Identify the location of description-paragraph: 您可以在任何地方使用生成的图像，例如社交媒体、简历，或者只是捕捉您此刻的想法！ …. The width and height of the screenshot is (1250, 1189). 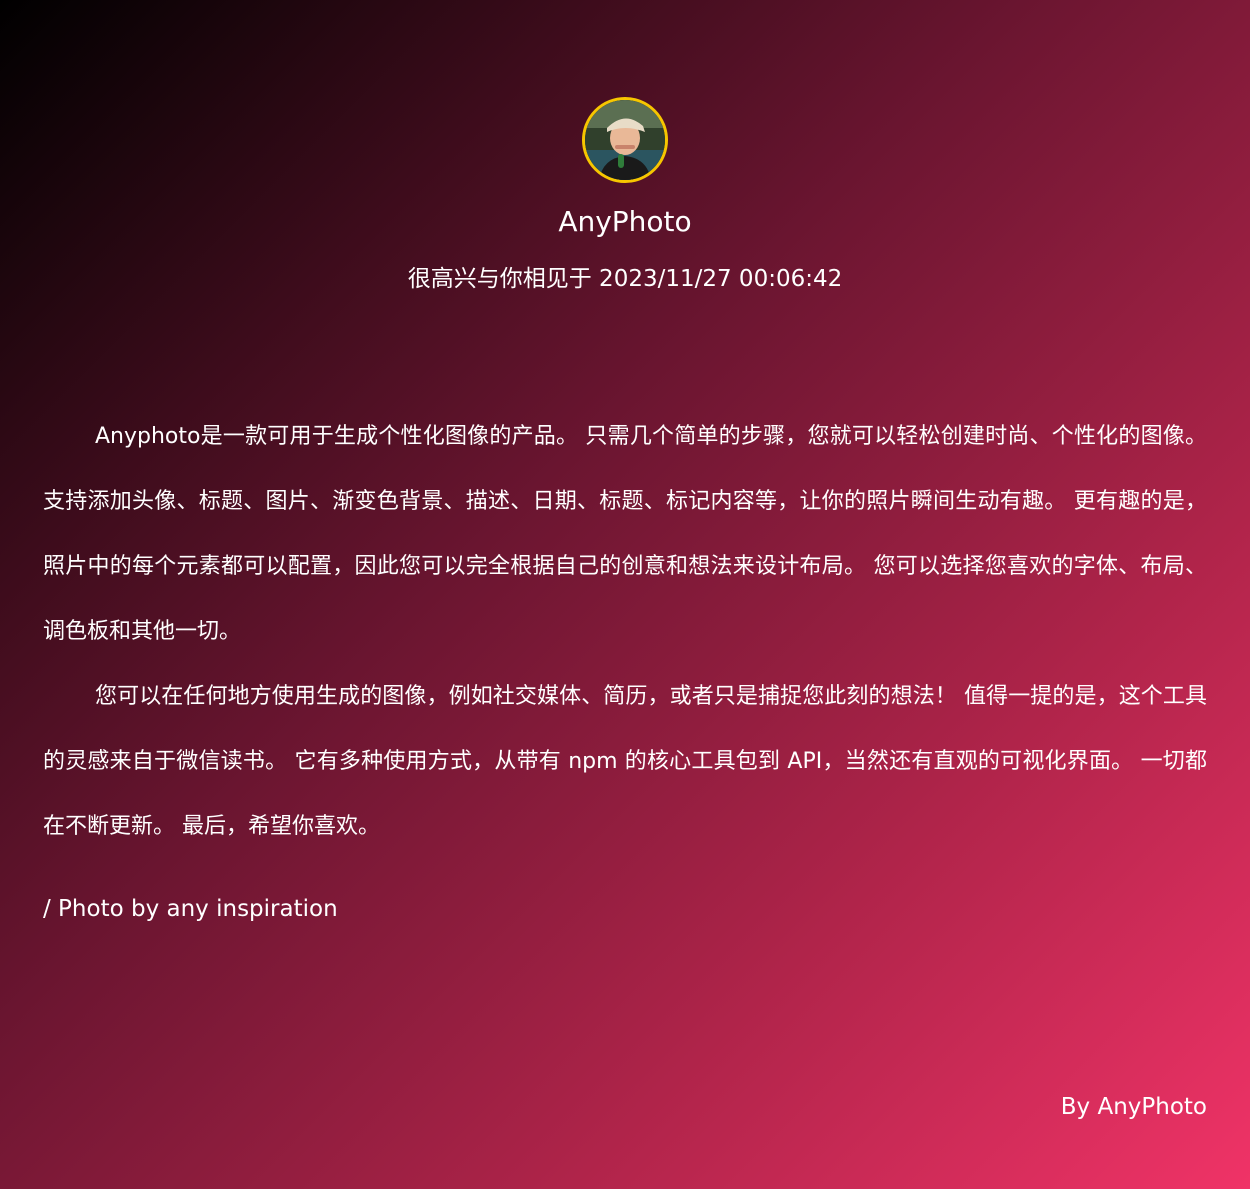
(625, 761).